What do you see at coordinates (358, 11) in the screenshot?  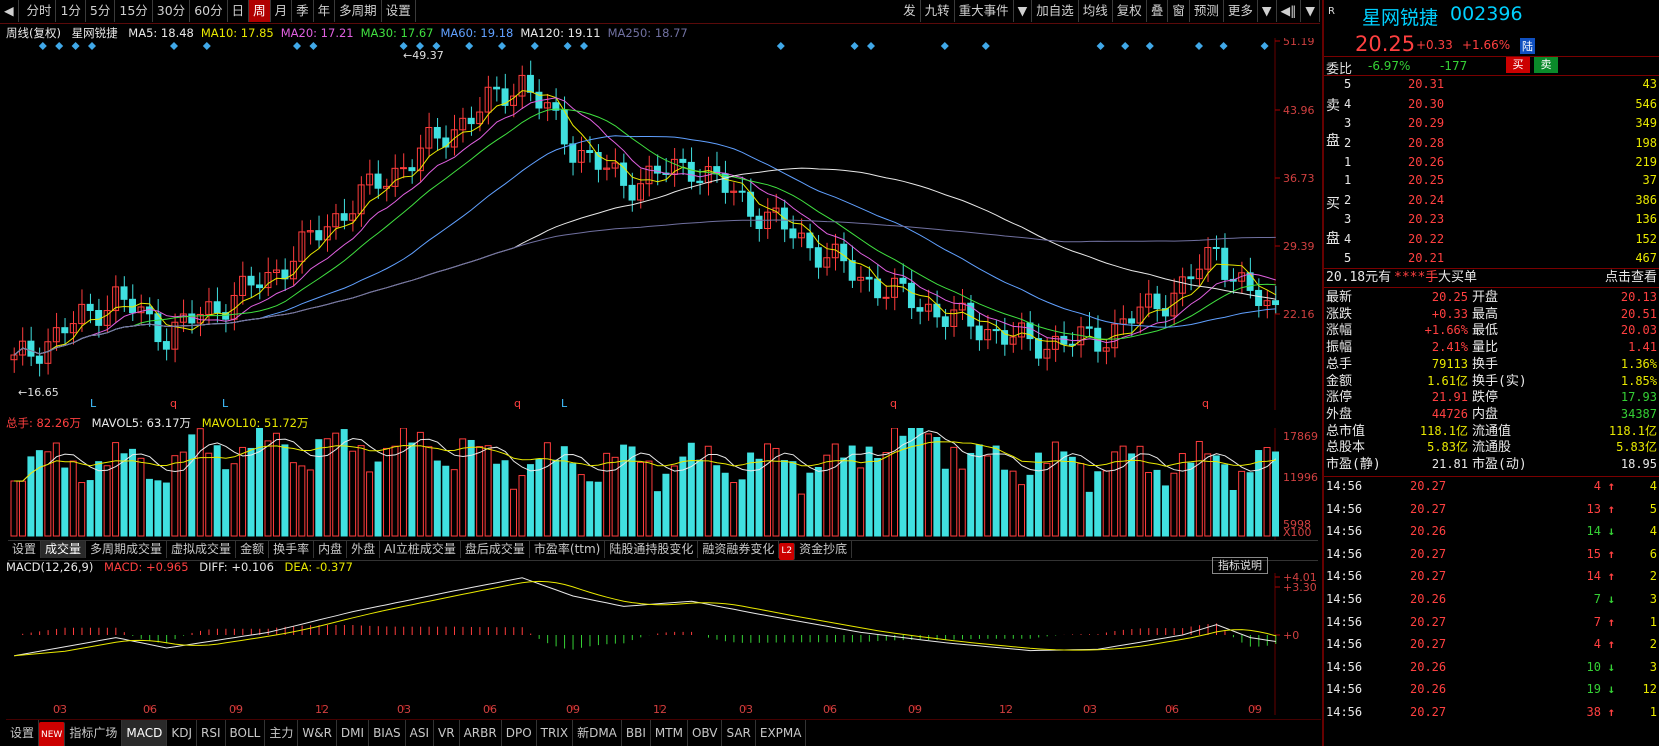 I see `period-tab-11: 多周期` at bounding box center [358, 11].